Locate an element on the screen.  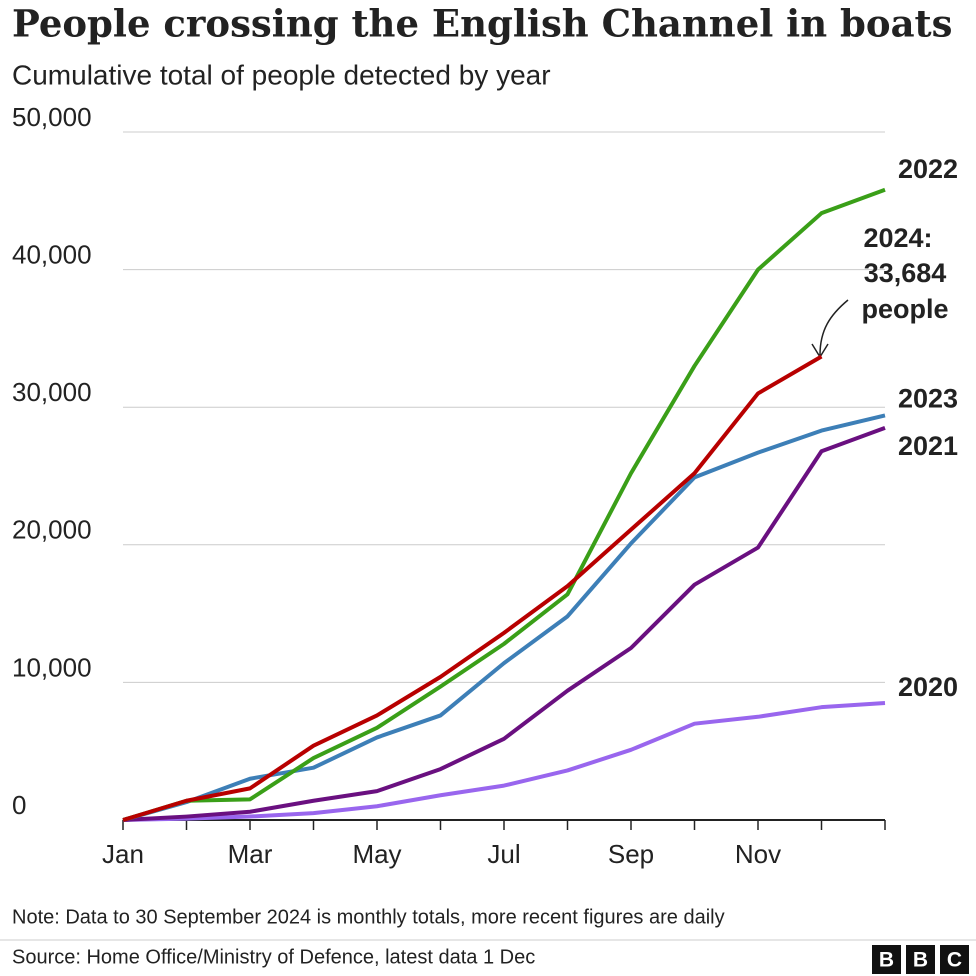
y-tick-label: 10,000 is located at coordinates (52, 667).